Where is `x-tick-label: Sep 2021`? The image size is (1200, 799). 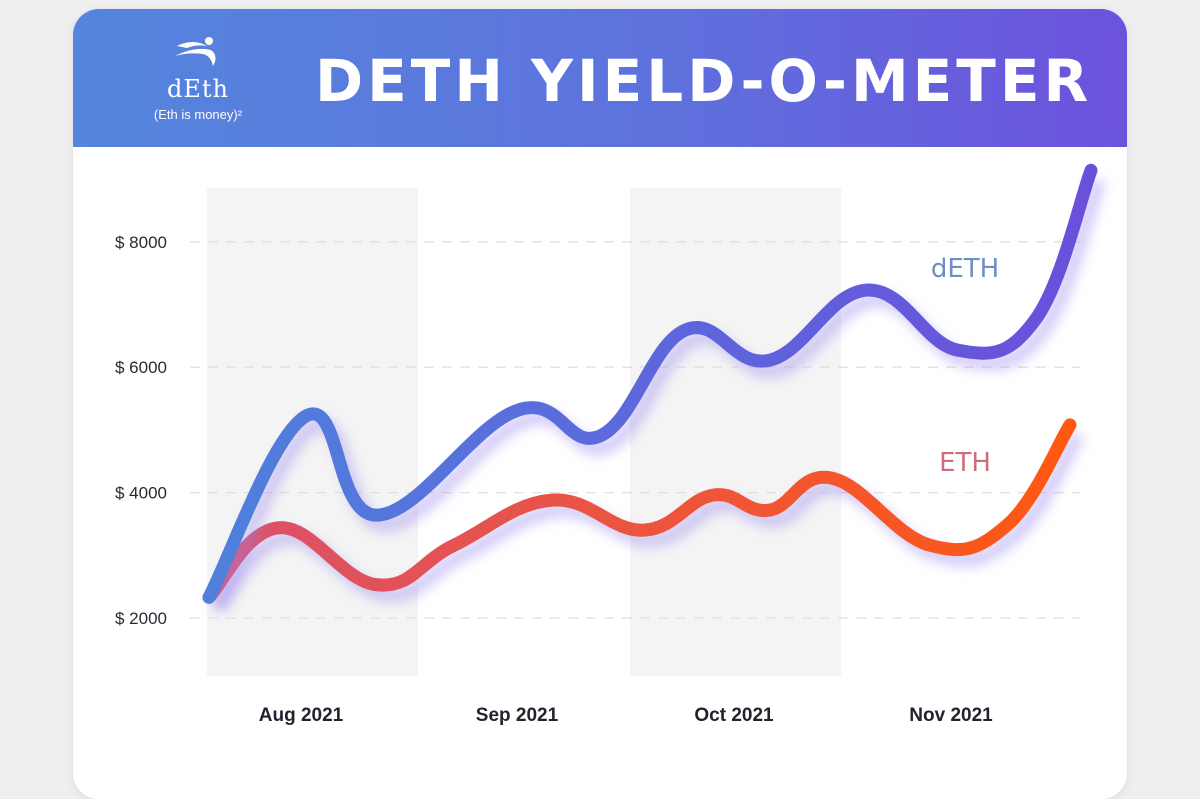
x-tick-label: Sep 2021 is located at coordinates (517, 715).